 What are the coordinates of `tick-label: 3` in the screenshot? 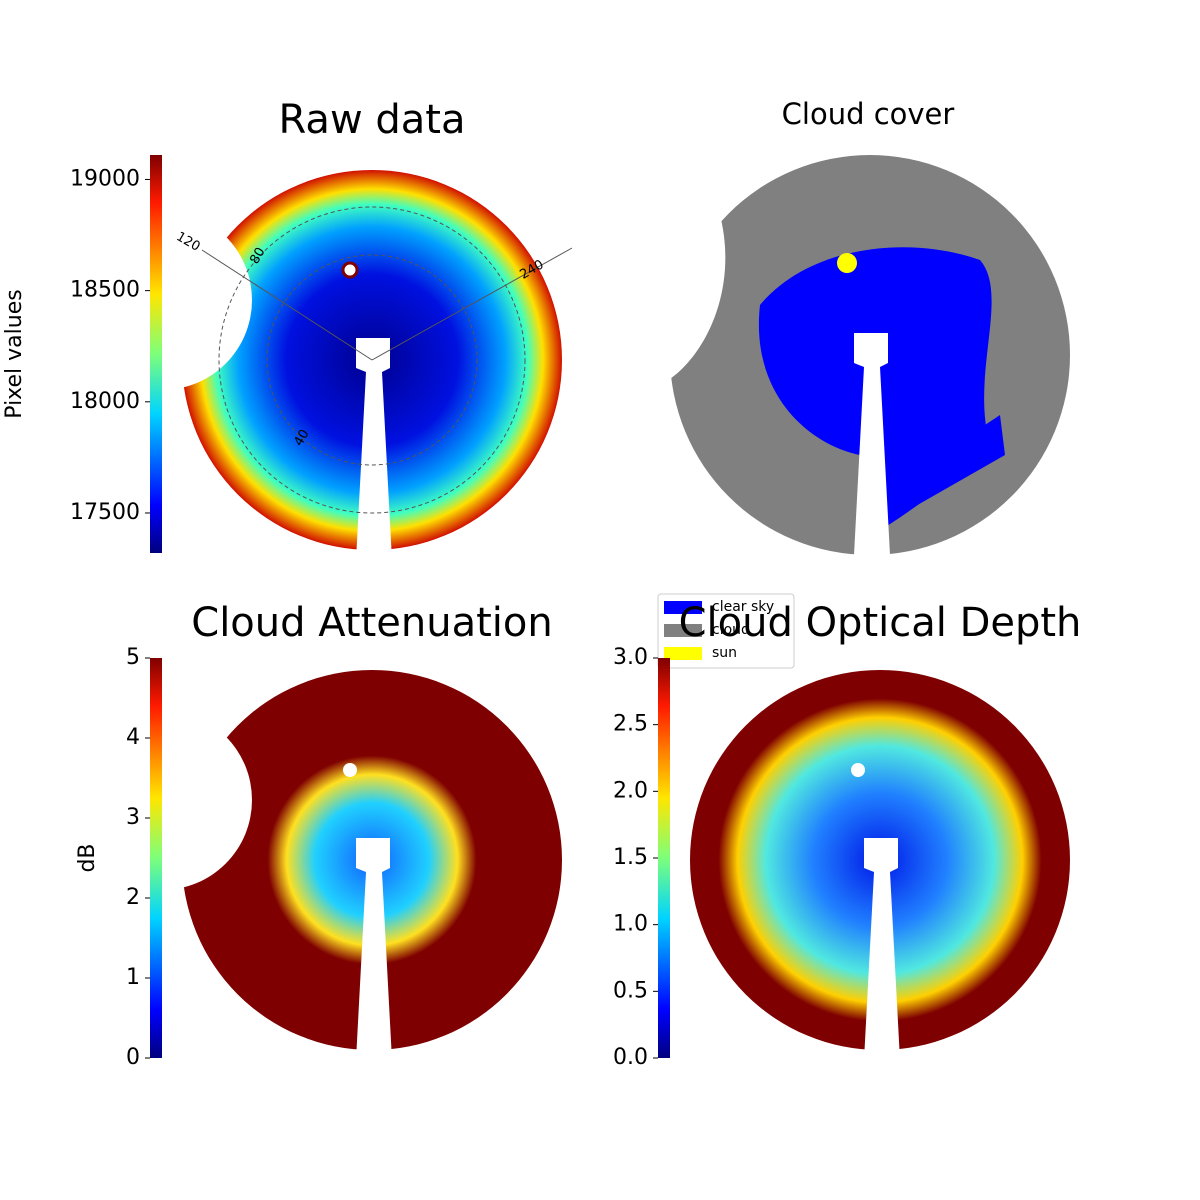 It's located at (133, 817).